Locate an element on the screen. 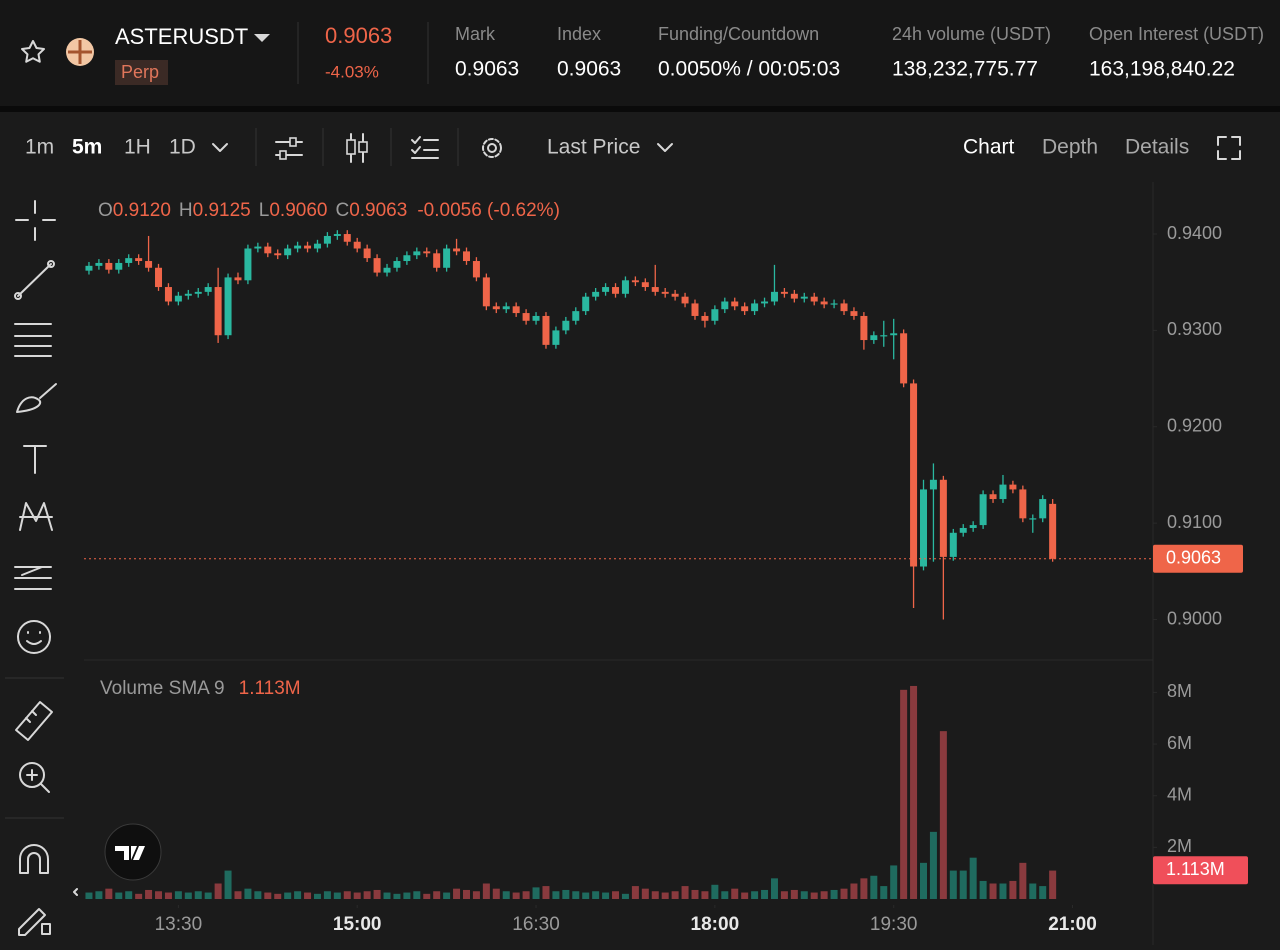 This screenshot has width=1280, height=950. price-type-dropdown is located at coordinates (665, 147).